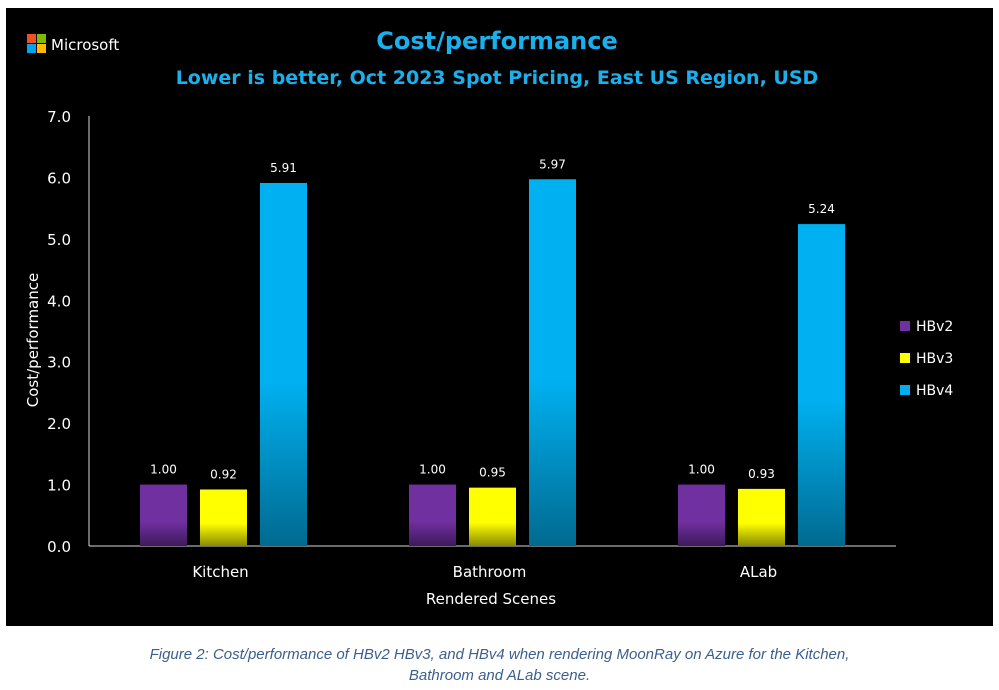  I want to click on category-label-kitchen: Kitchen, so click(220, 572).